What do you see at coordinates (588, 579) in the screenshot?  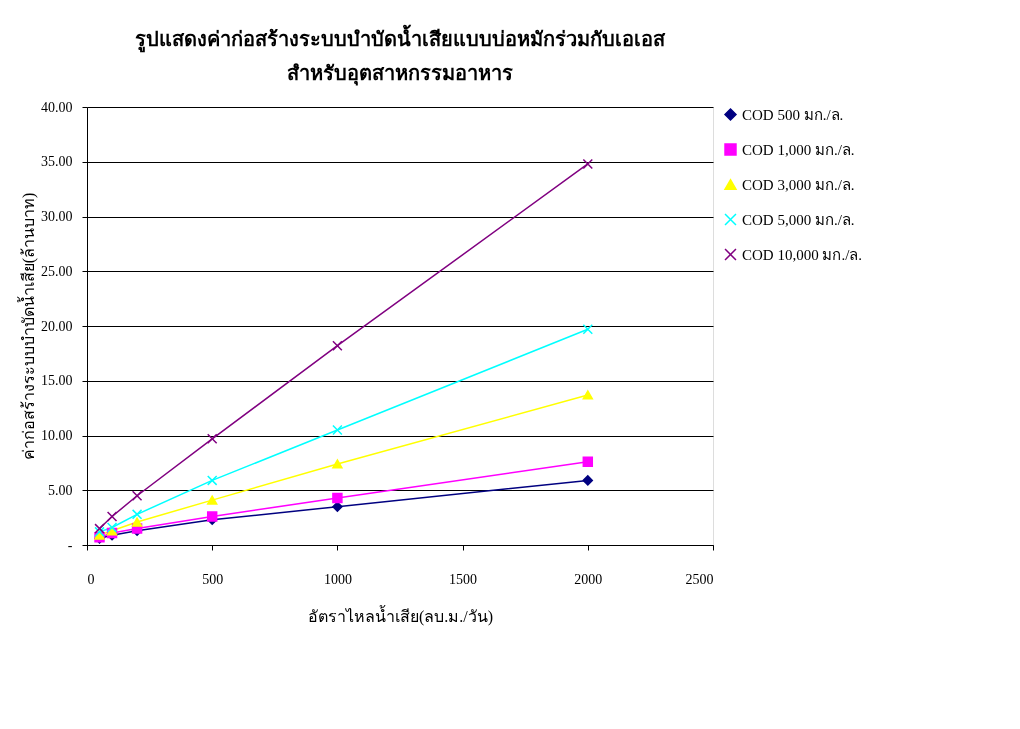 I see `x-tick-label: 2000` at bounding box center [588, 579].